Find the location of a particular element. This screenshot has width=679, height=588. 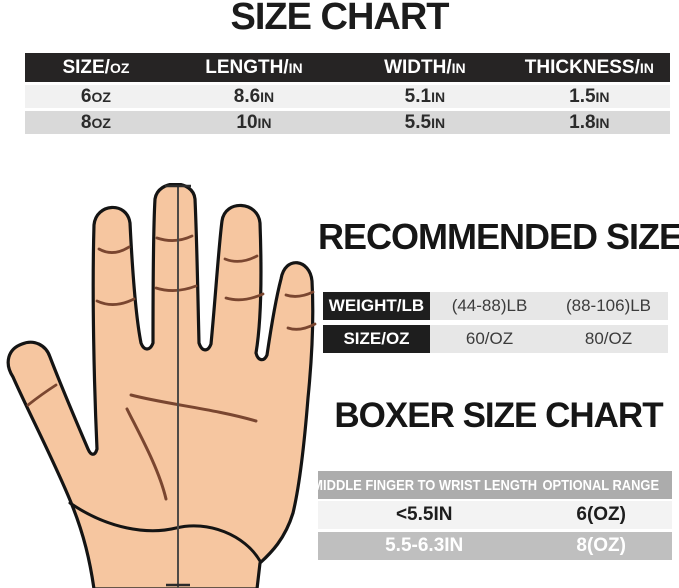

header-cell-length: LENGTH/IN is located at coordinates (254, 67).